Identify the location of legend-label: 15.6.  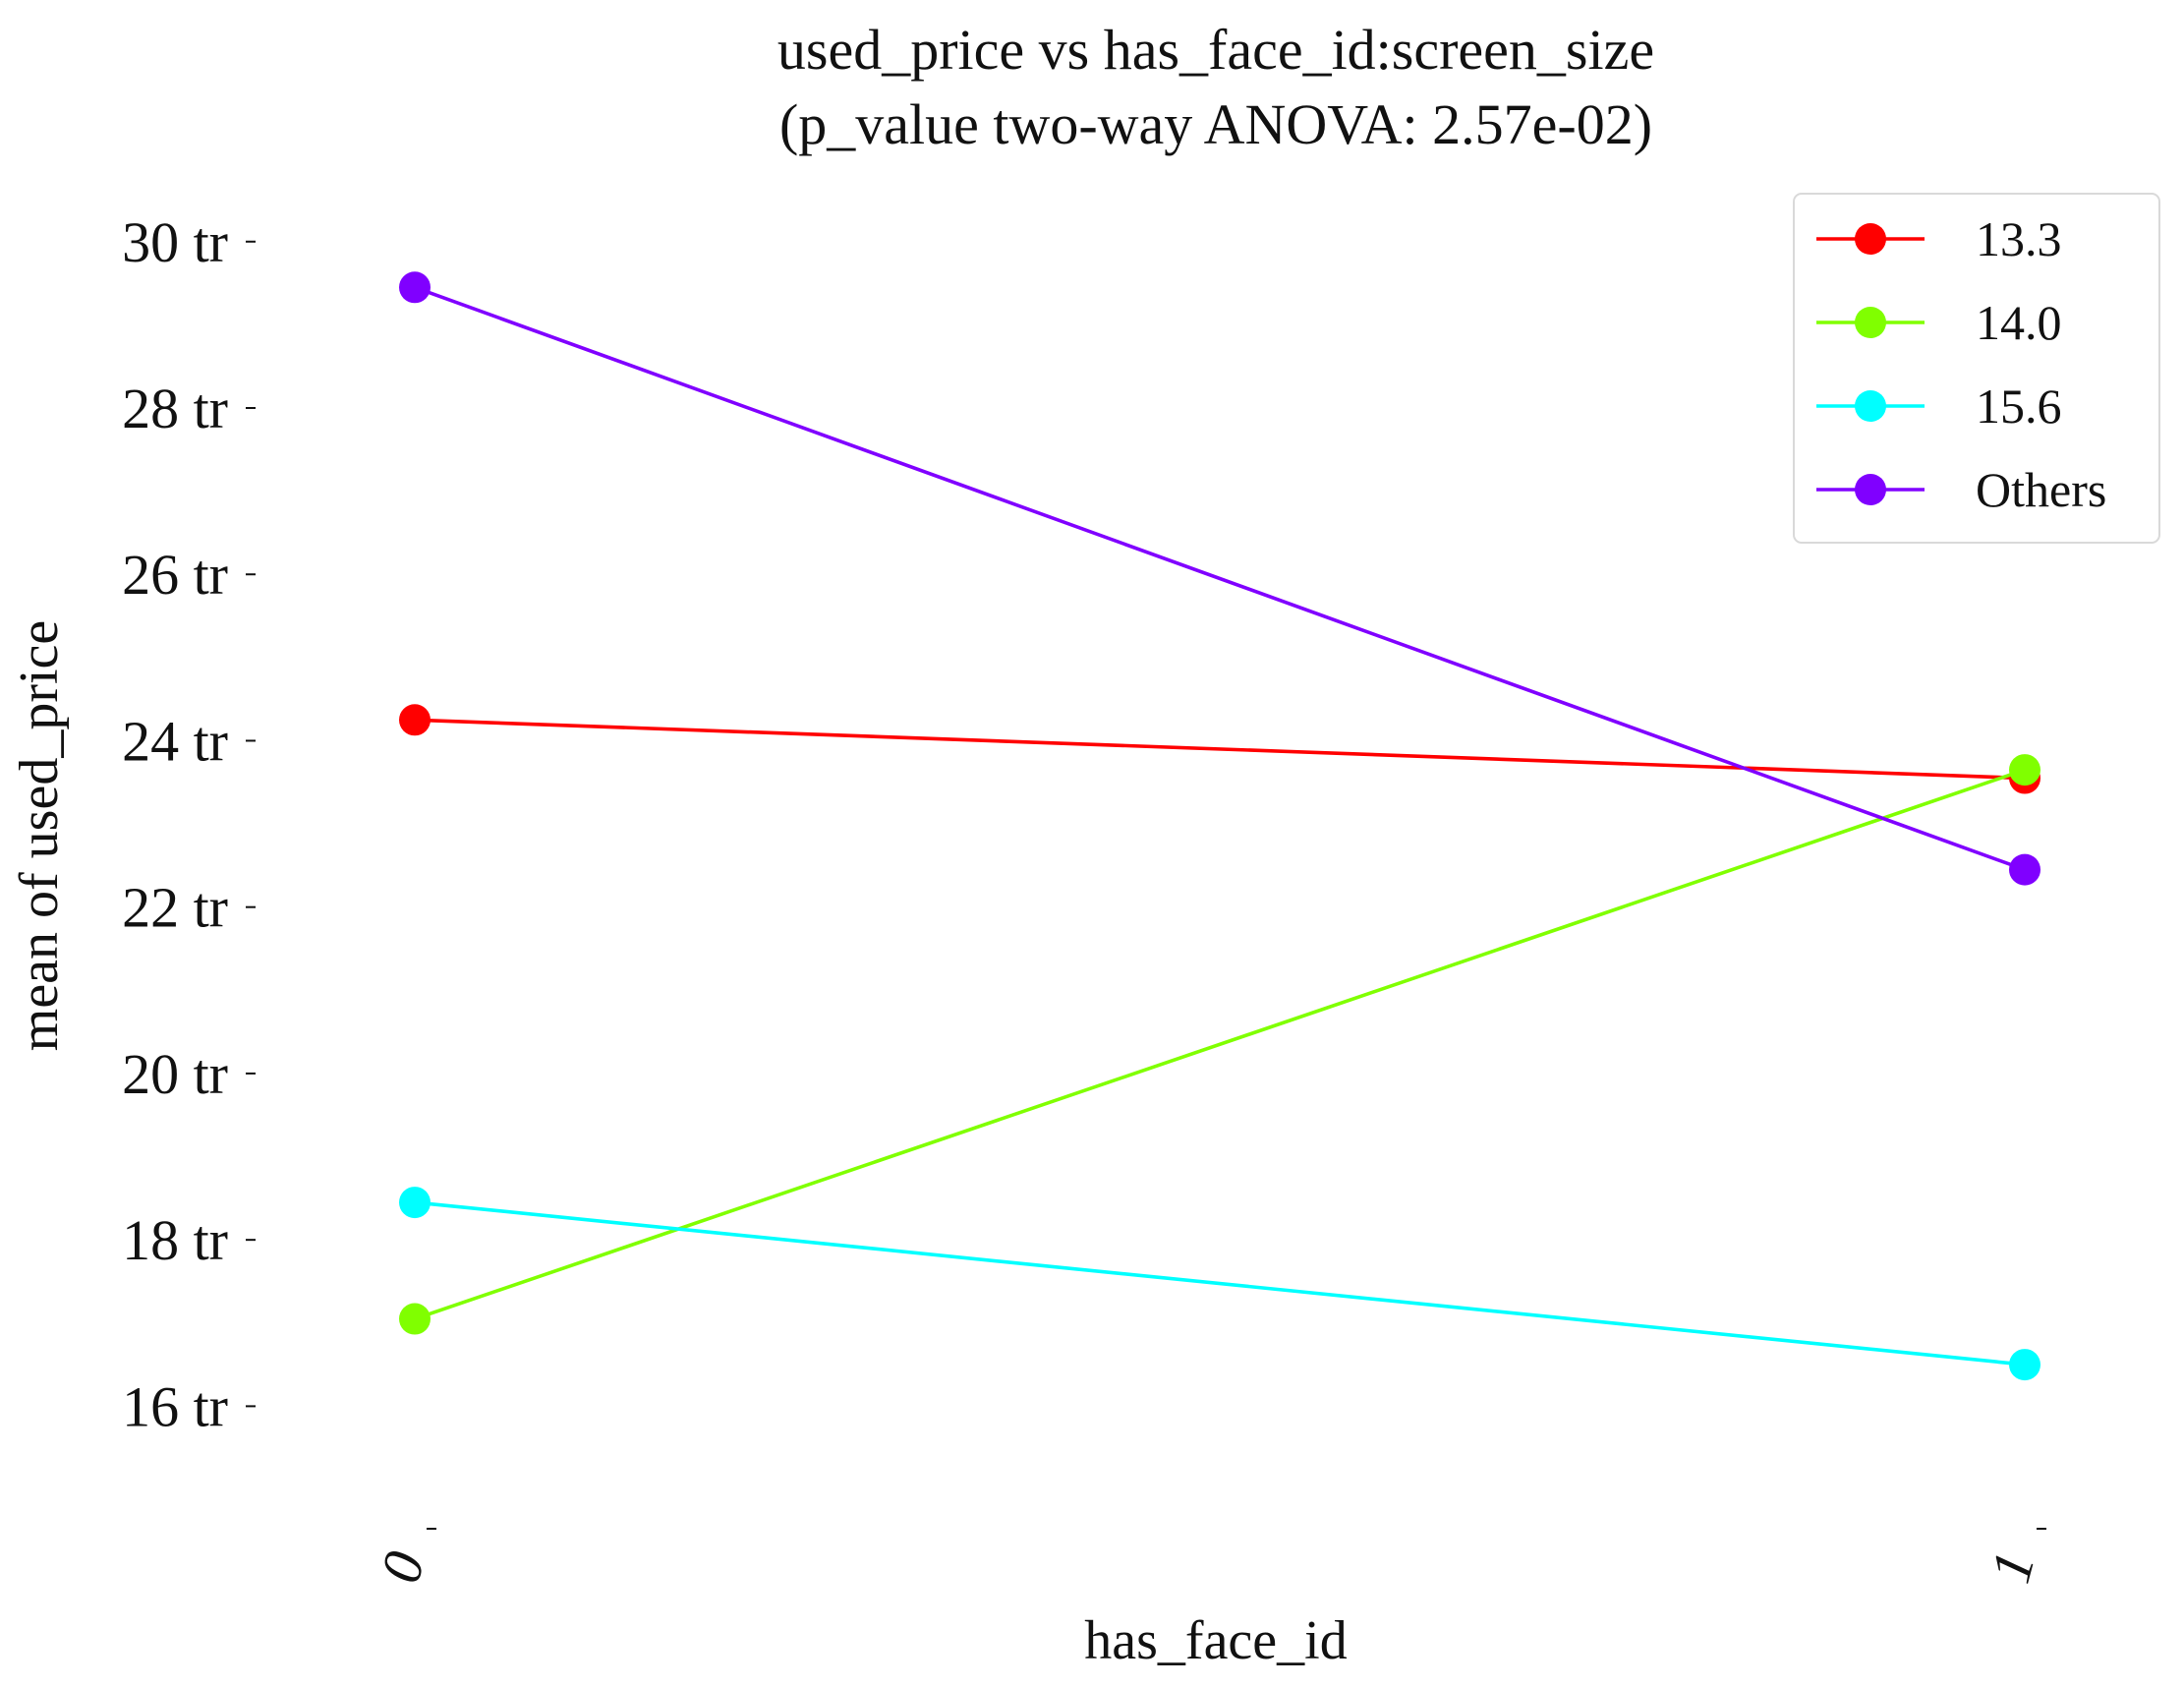
(2019, 406).